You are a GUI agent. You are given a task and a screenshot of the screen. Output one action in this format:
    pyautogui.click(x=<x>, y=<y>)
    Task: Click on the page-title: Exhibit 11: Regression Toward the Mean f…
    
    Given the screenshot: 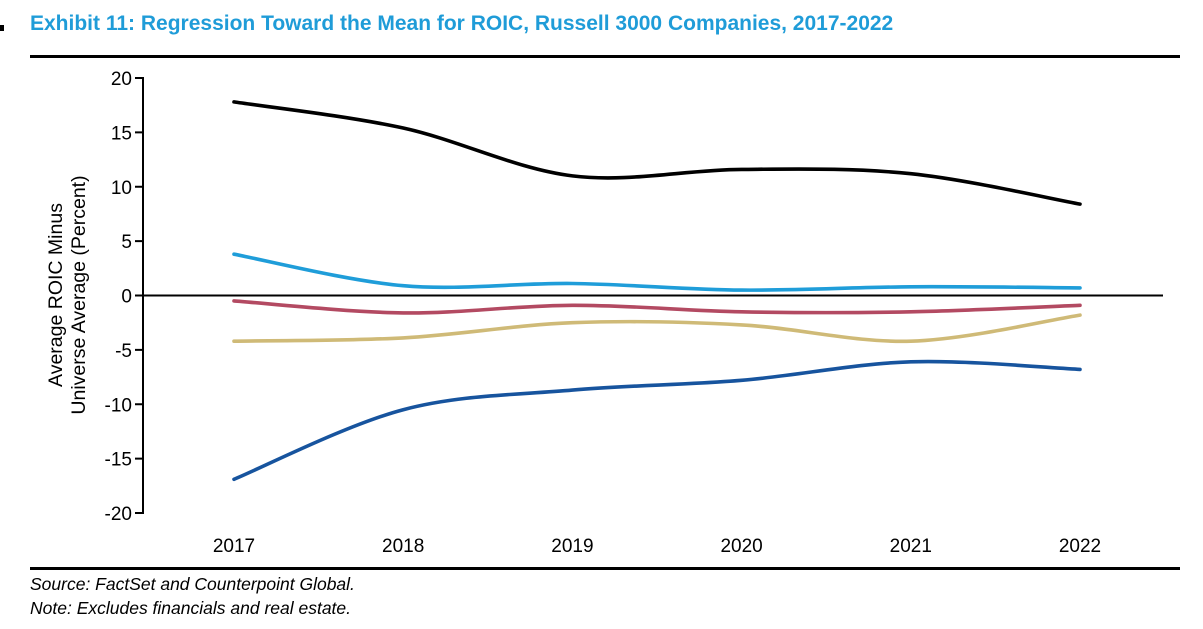 What is the action you would take?
    pyautogui.click(x=462, y=23)
    